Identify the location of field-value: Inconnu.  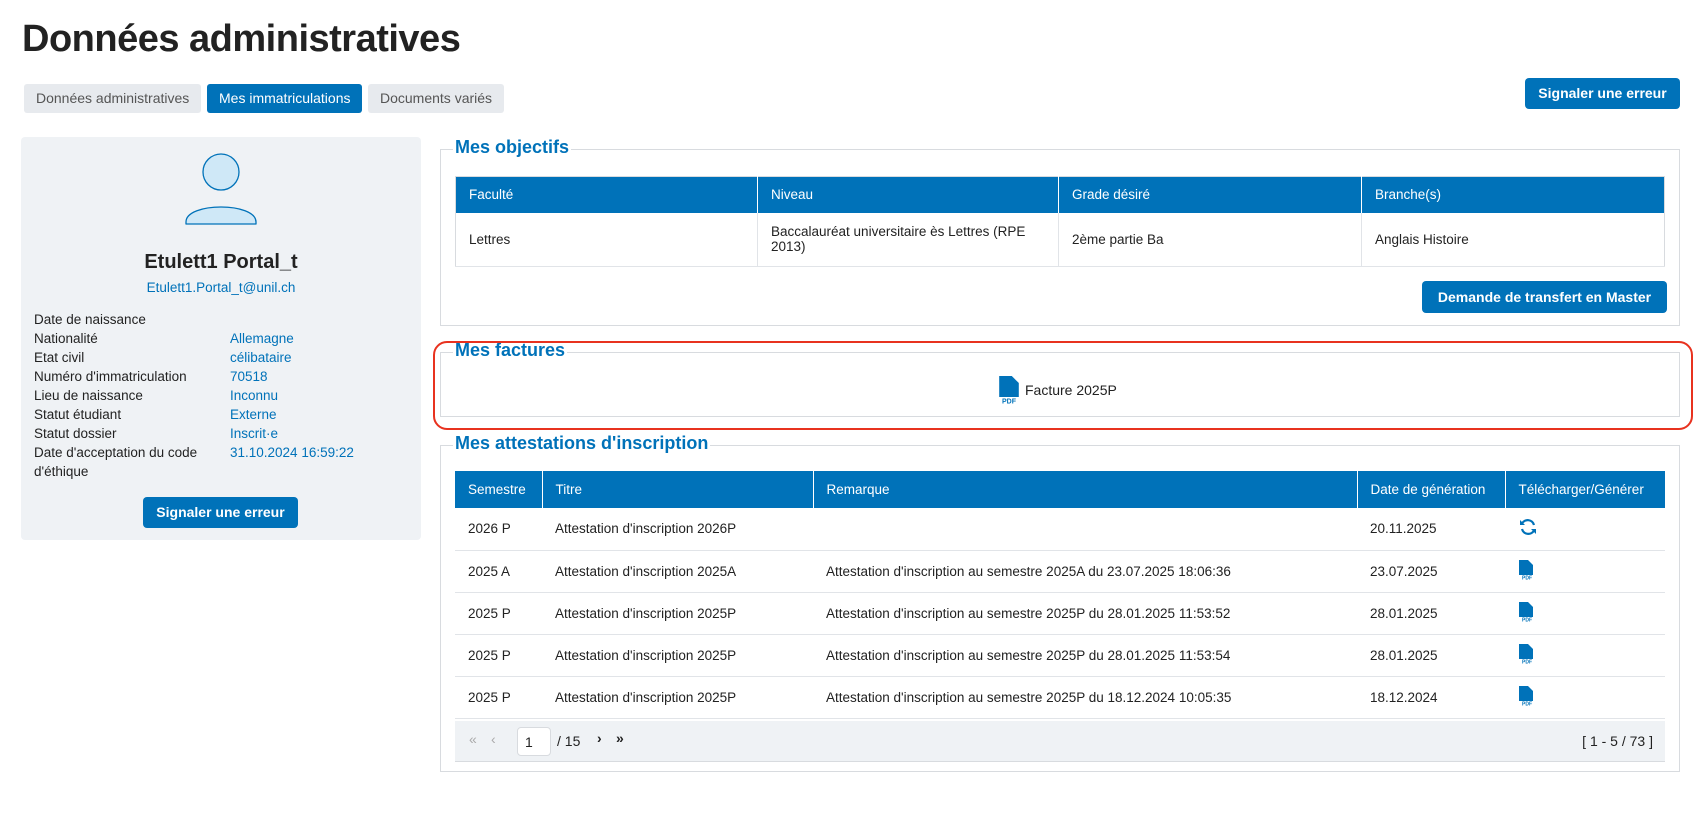
(254, 395).